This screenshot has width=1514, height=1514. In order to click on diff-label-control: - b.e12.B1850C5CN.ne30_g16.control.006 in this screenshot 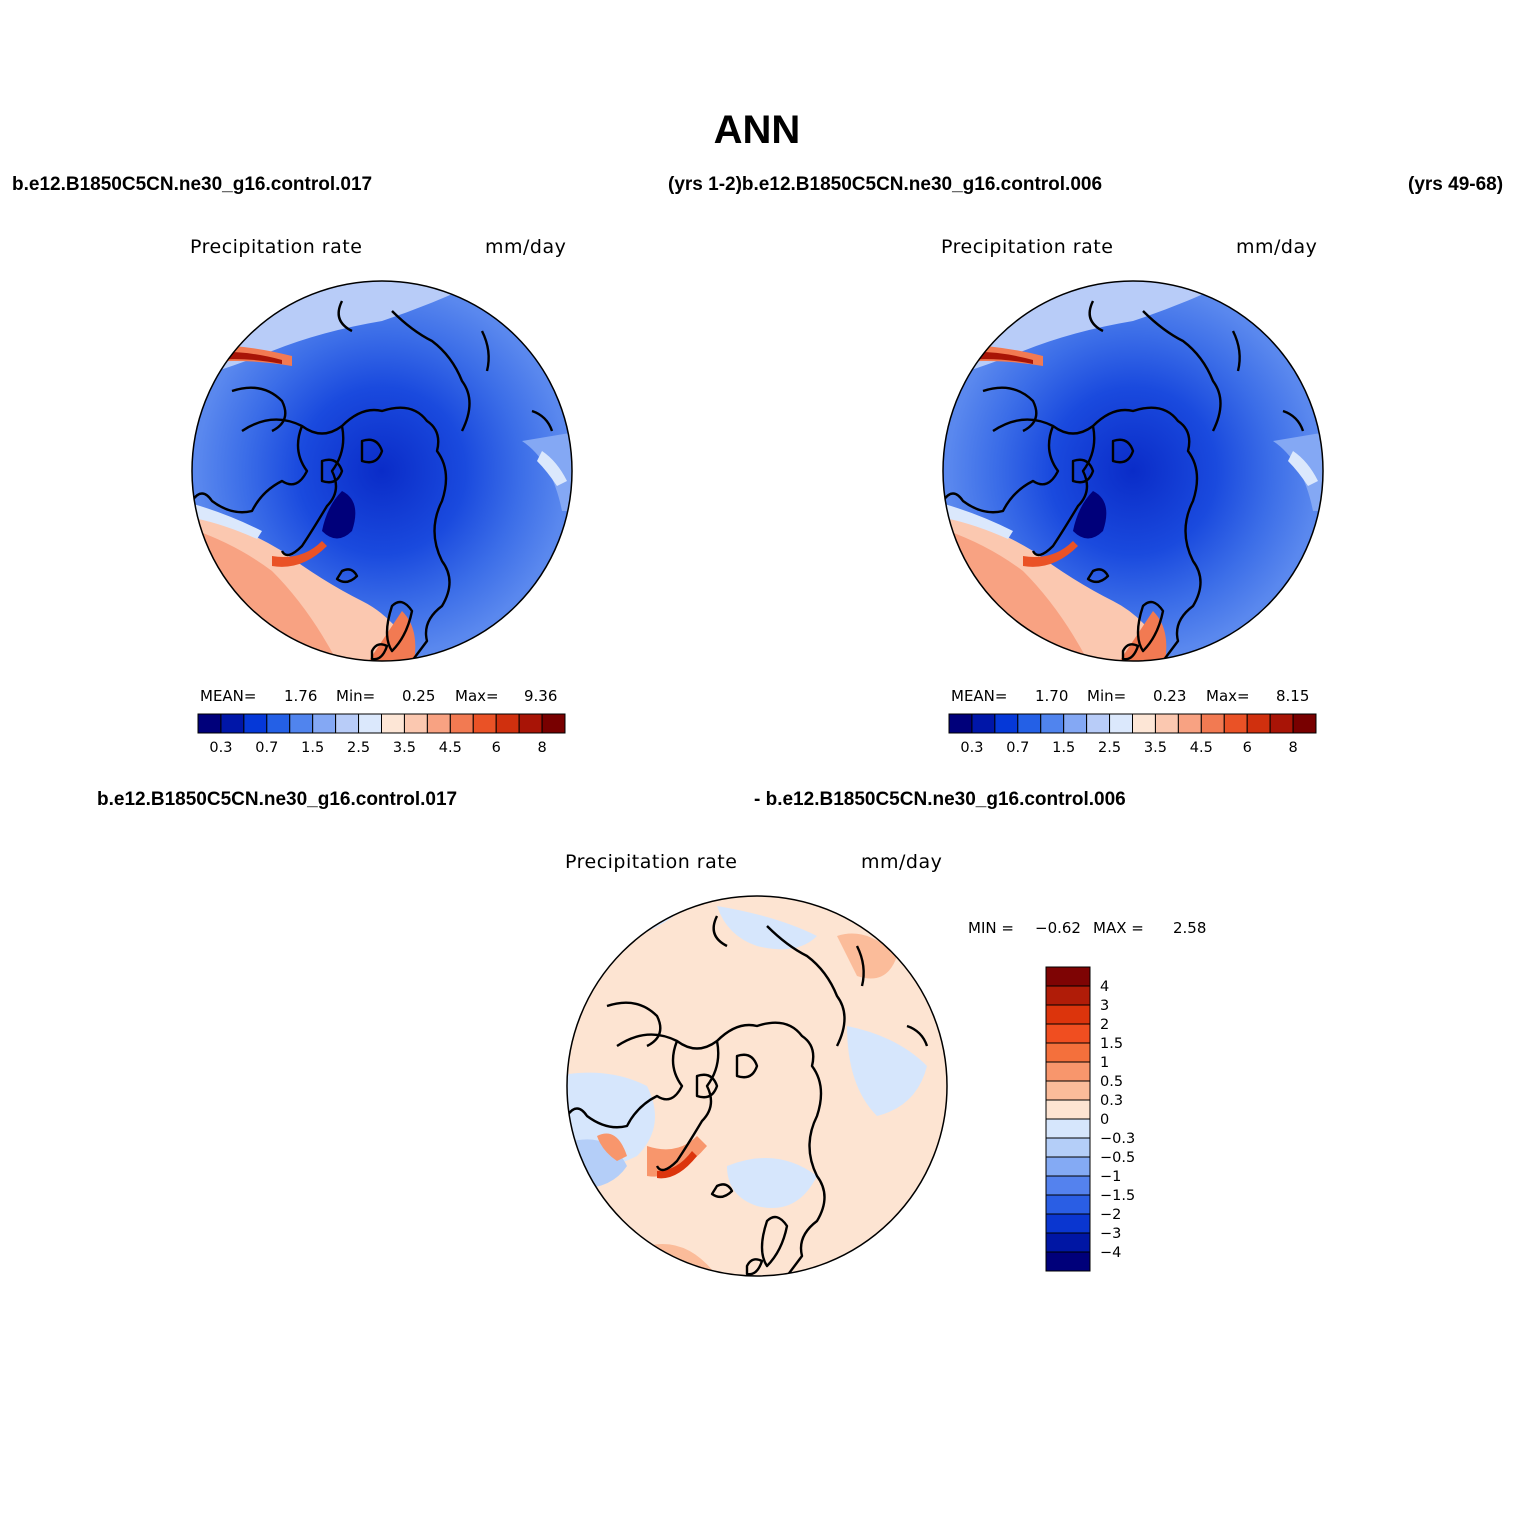, I will do `click(940, 799)`.